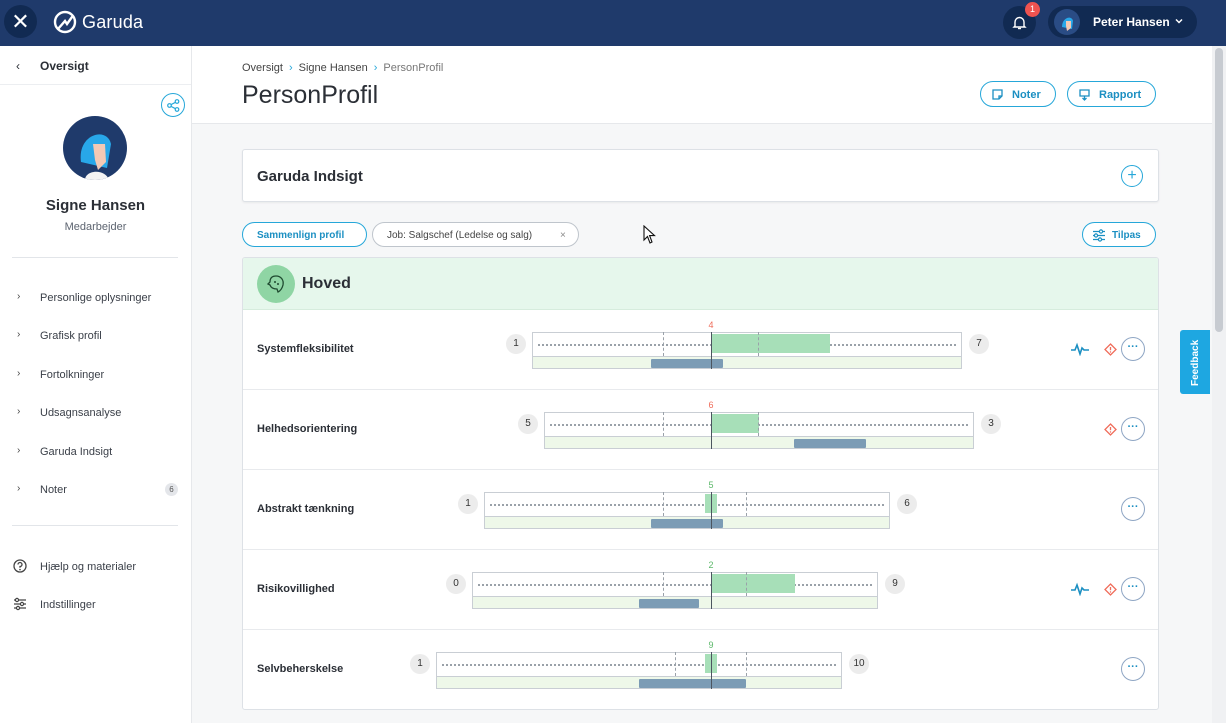 The height and width of the screenshot is (723, 1226). Describe the element at coordinates (71, 336) in the screenshot. I see `sidebar-item-label: Grafisk profil` at that location.